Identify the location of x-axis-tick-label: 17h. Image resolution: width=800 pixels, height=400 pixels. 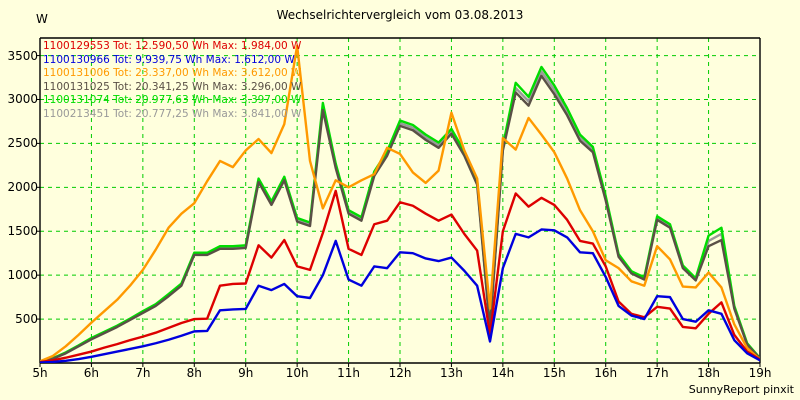
(657, 373).